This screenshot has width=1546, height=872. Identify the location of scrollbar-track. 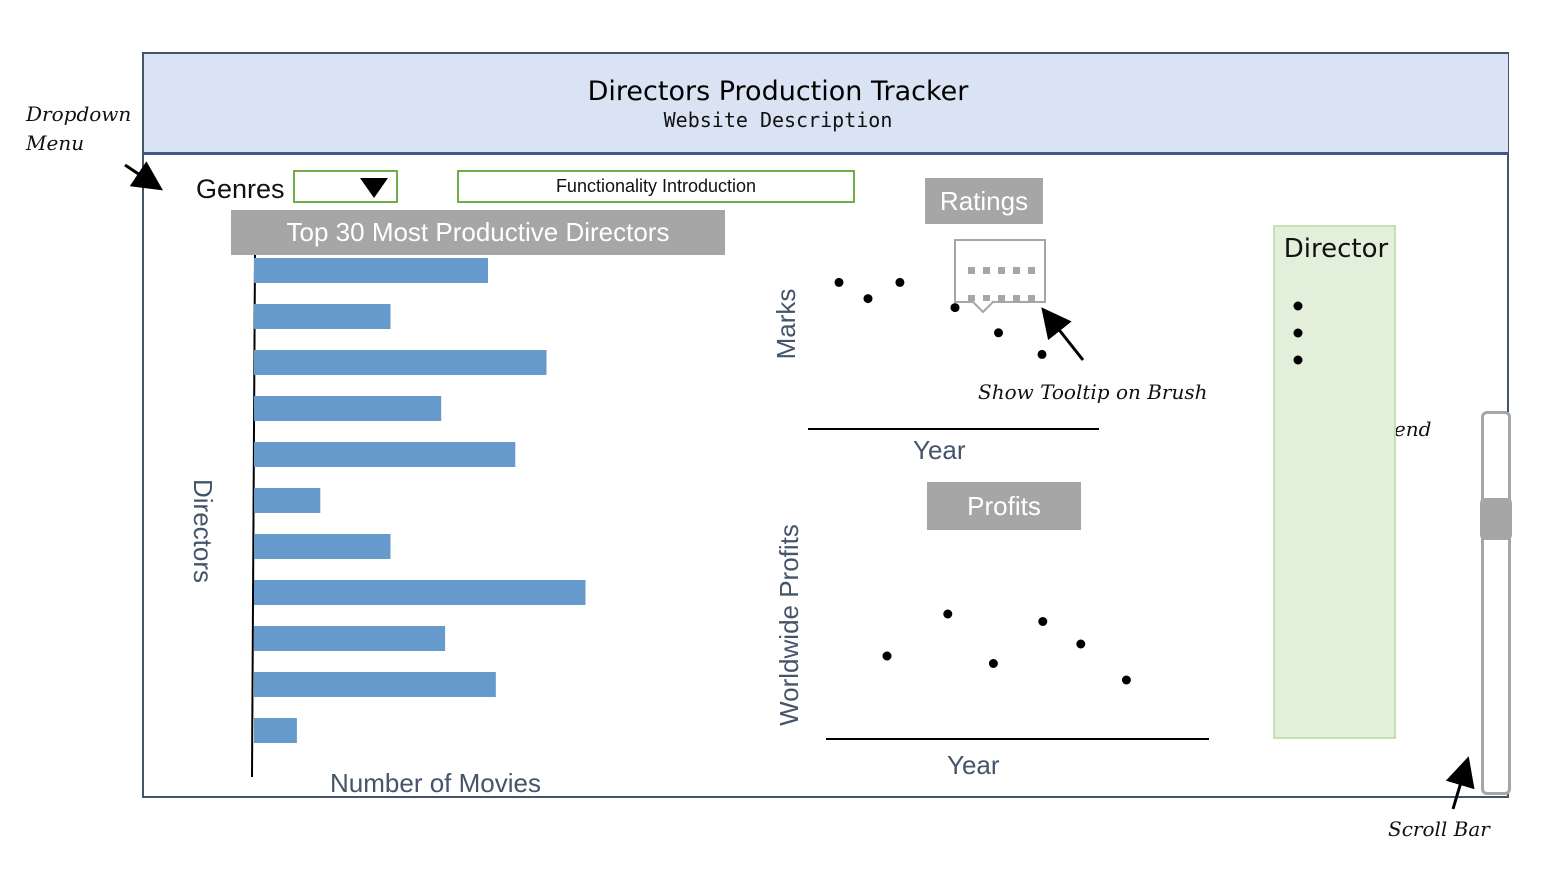
(1496, 603).